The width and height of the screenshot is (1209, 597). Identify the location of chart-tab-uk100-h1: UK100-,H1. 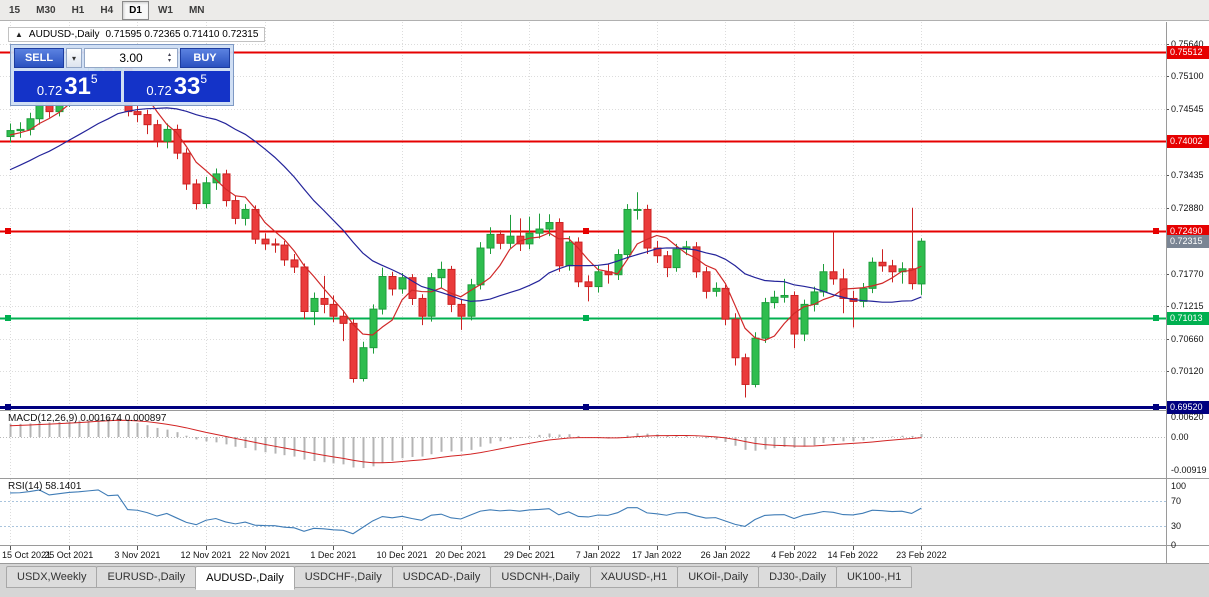
(874, 577).